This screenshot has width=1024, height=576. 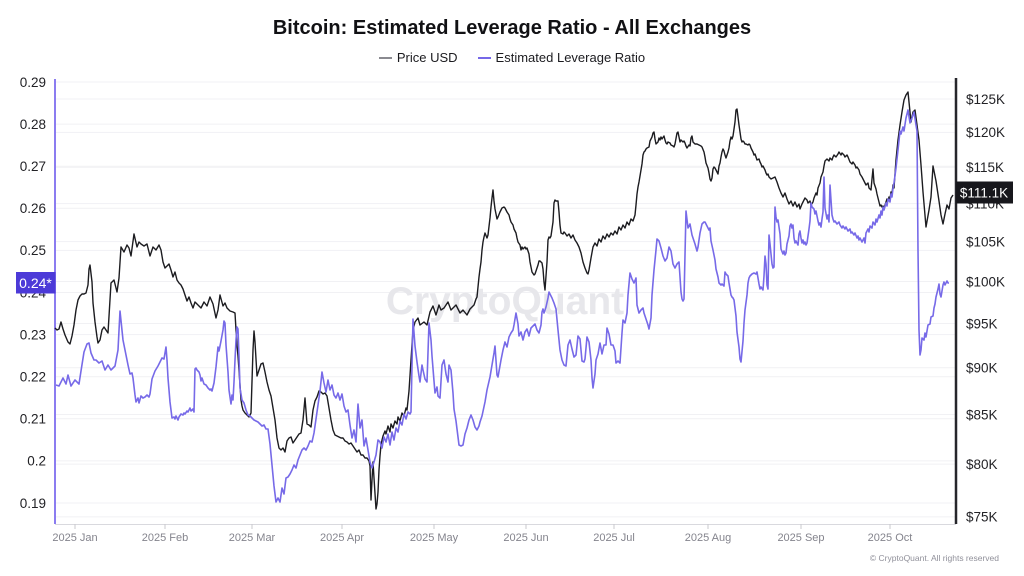 I want to click on svg-text: $75K, so click(x=982, y=517).